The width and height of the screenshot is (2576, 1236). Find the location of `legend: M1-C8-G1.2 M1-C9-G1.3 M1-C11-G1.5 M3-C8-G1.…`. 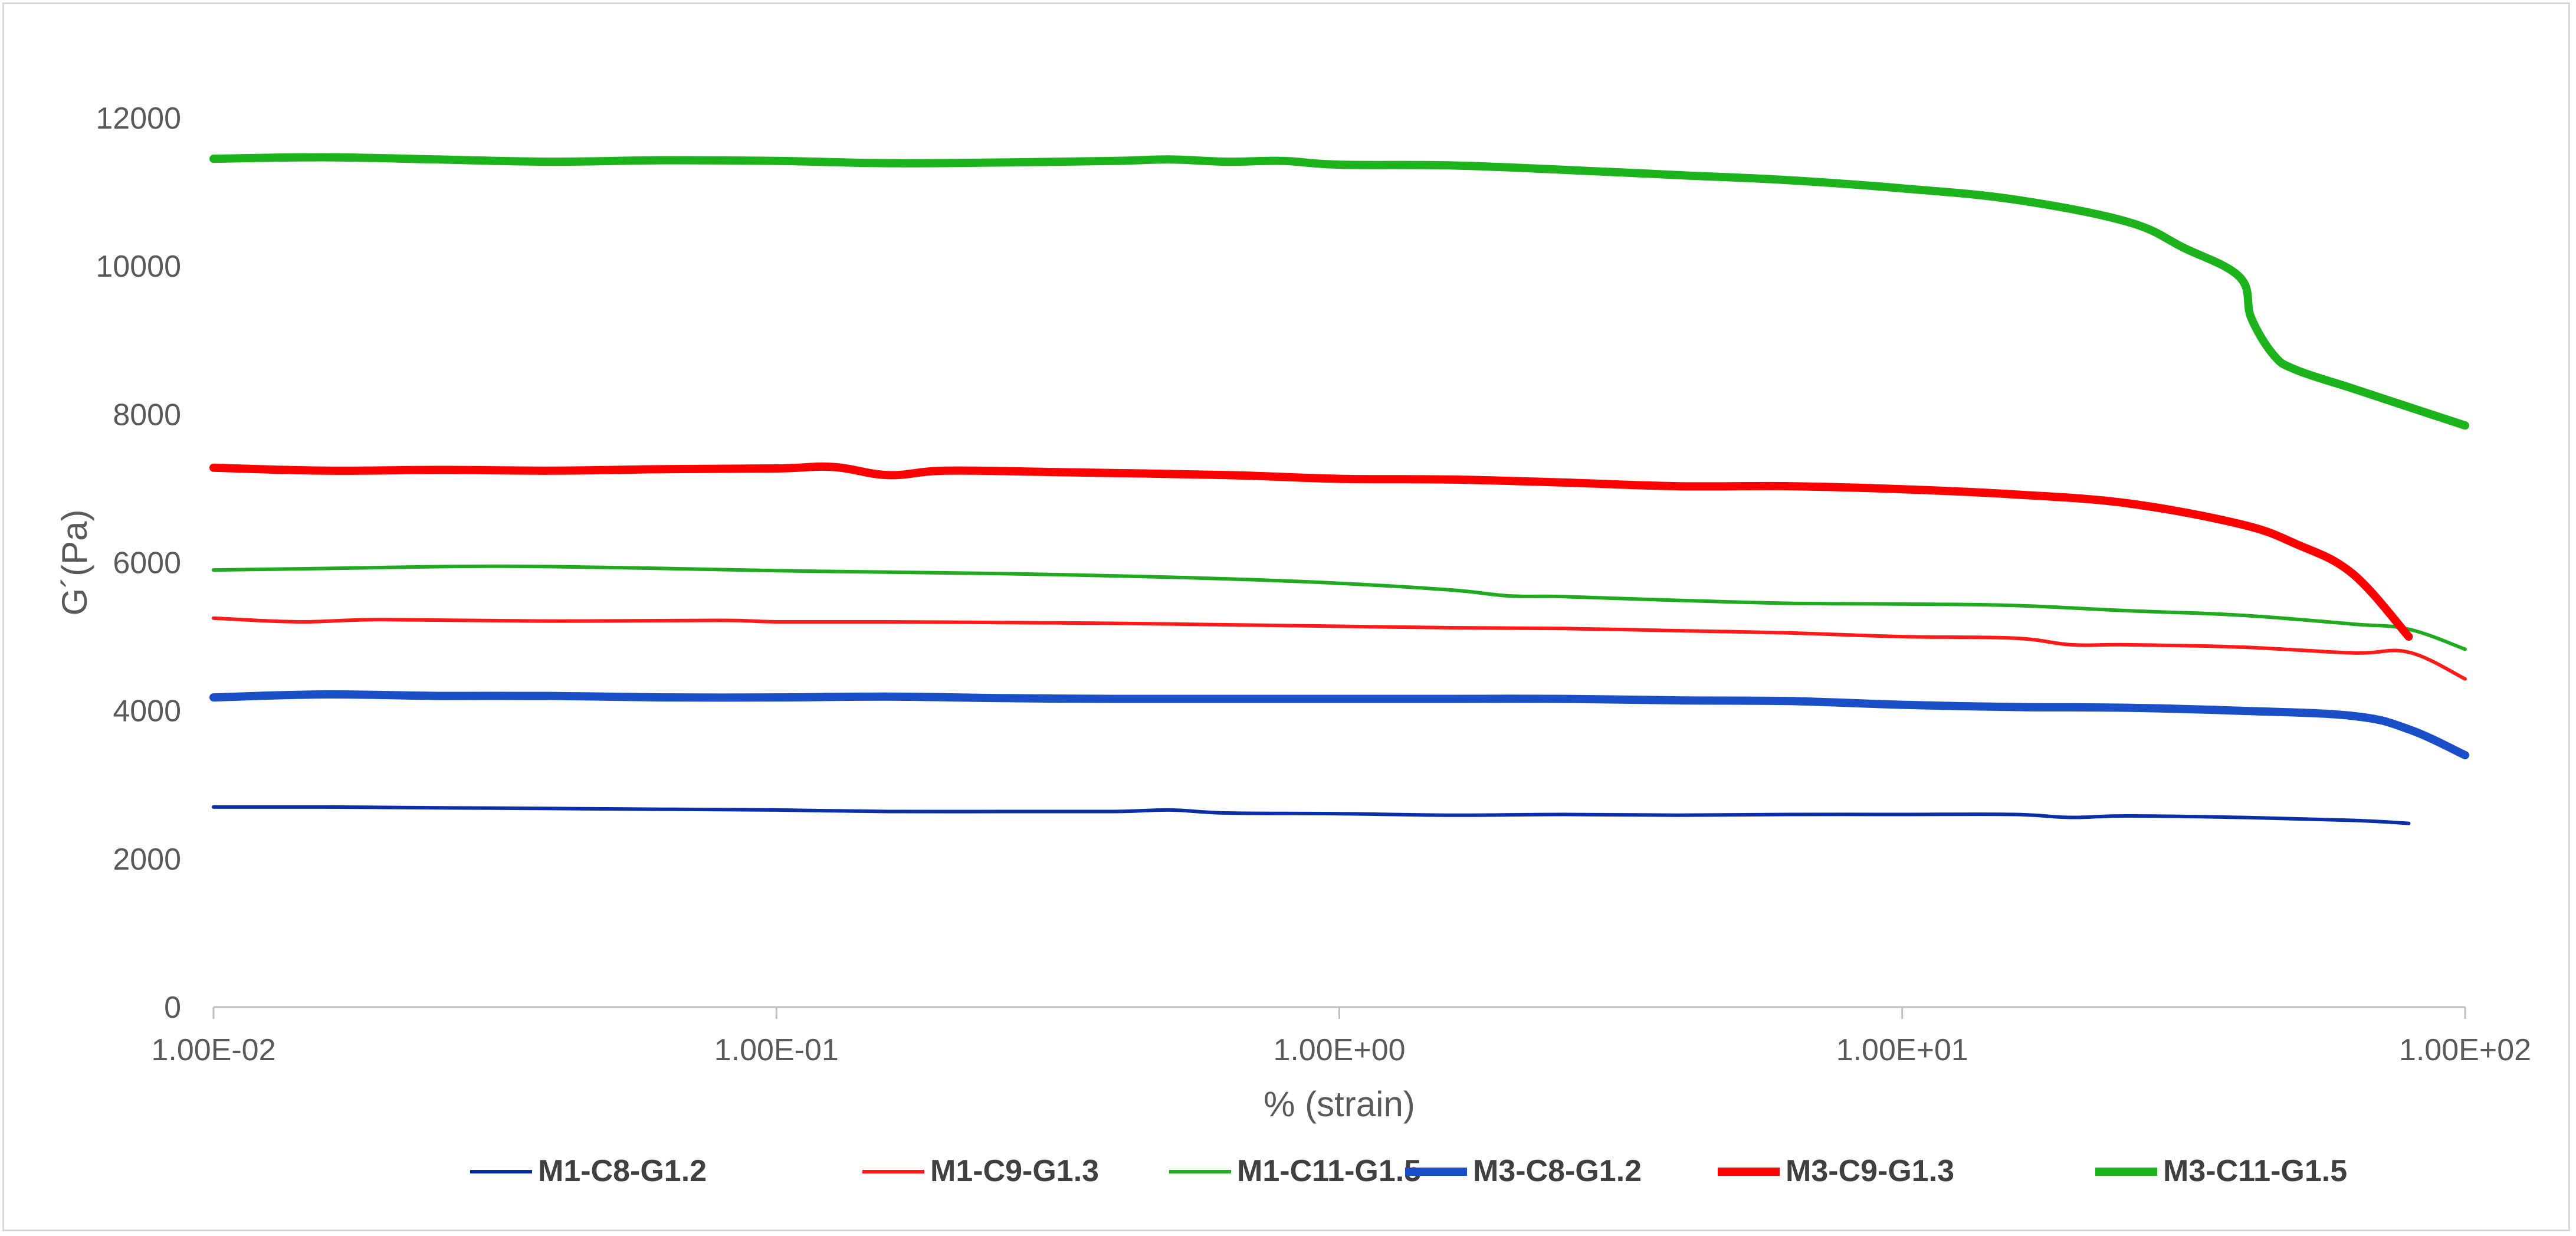

legend: M1-C8-G1.2 M1-C9-G1.3 M1-C11-G1.5 M3-C8-G1.… is located at coordinates (1408, 1171).